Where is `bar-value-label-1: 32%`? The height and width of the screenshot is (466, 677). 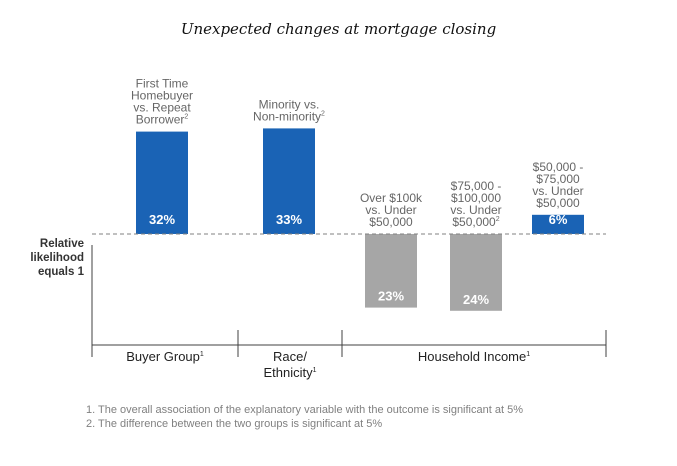 bar-value-label-1: 32% is located at coordinates (162, 219).